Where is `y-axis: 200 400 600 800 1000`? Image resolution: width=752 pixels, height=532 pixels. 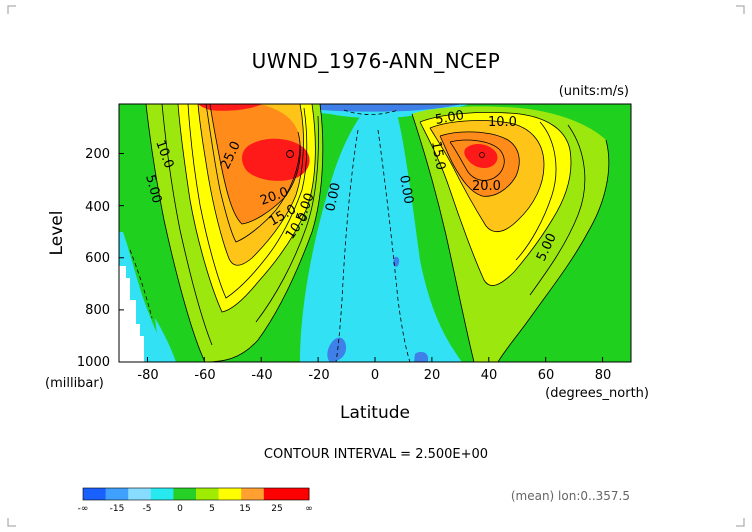
y-axis: 200 400 600 800 1000 is located at coordinates (93, 258).